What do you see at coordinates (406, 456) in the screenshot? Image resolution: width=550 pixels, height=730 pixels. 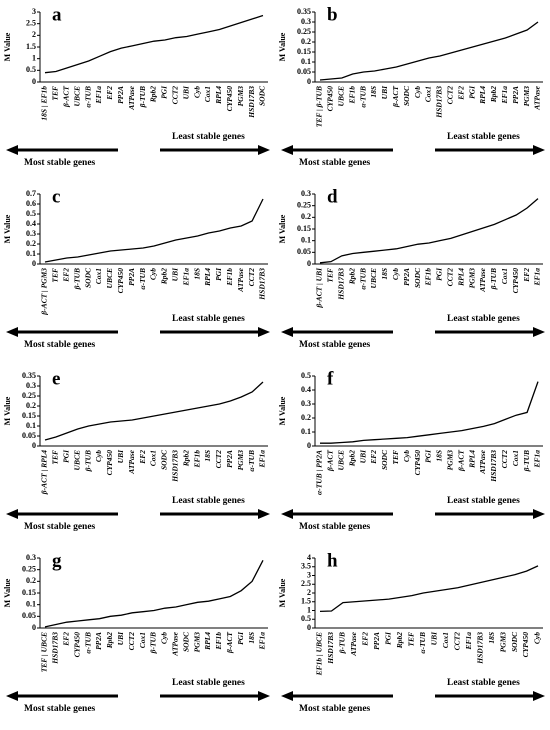 I see `x-tick-label: Cyb` at bounding box center [406, 456].